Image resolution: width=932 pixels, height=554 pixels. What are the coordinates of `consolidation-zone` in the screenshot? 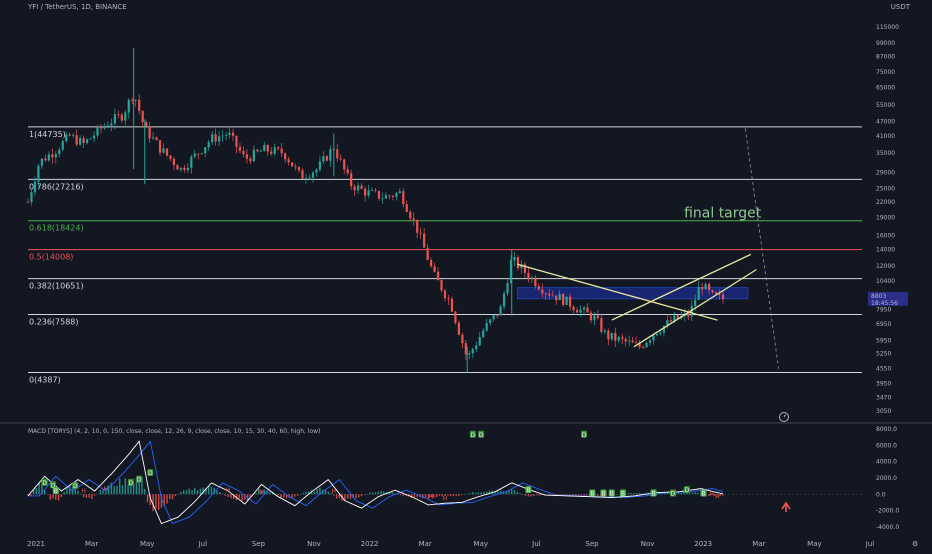 It's located at (632, 293).